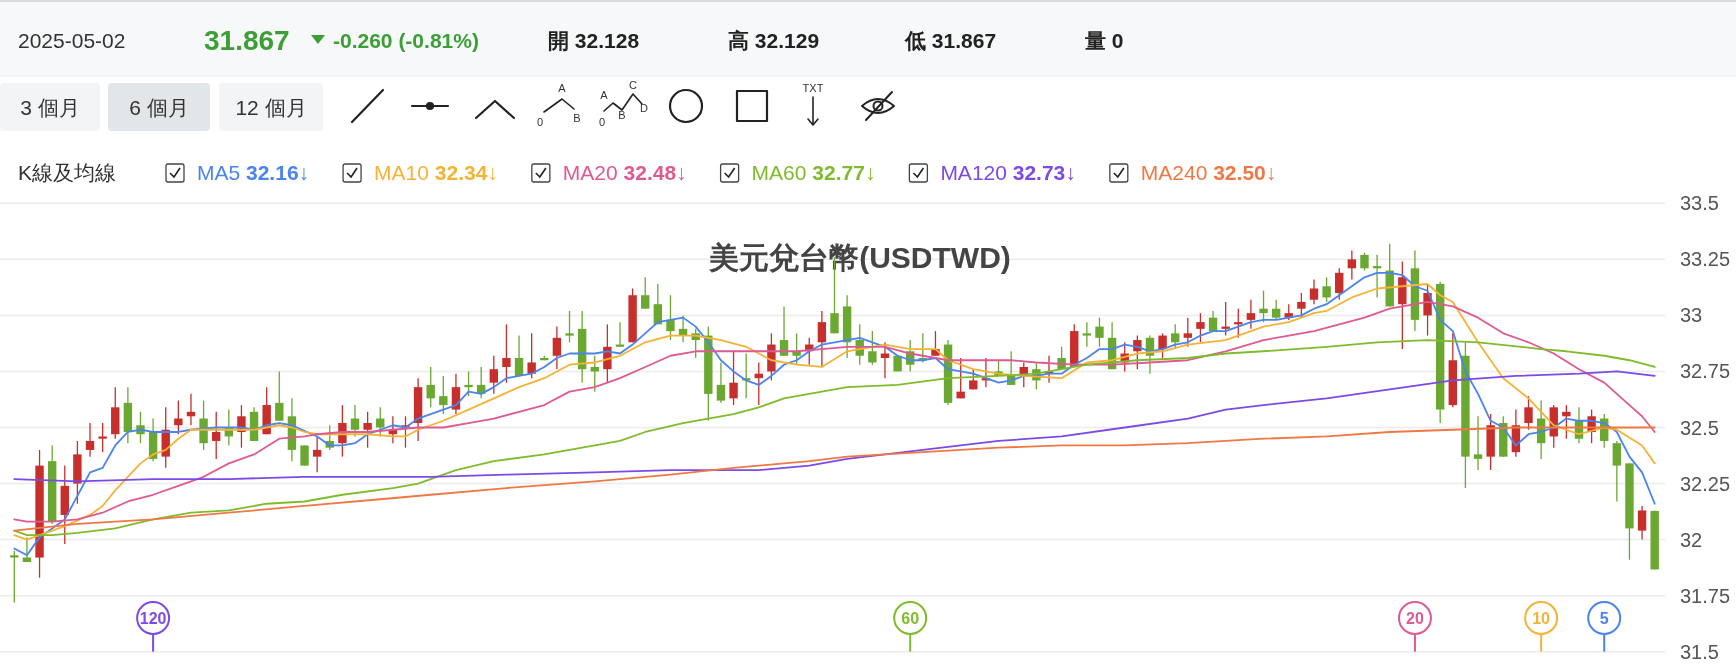 Image resolution: width=1736 pixels, height=668 pixels. Describe the element at coordinates (859, 257) in the screenshot. I see `text: 美元兌台幣(USDTWD)` at that location.